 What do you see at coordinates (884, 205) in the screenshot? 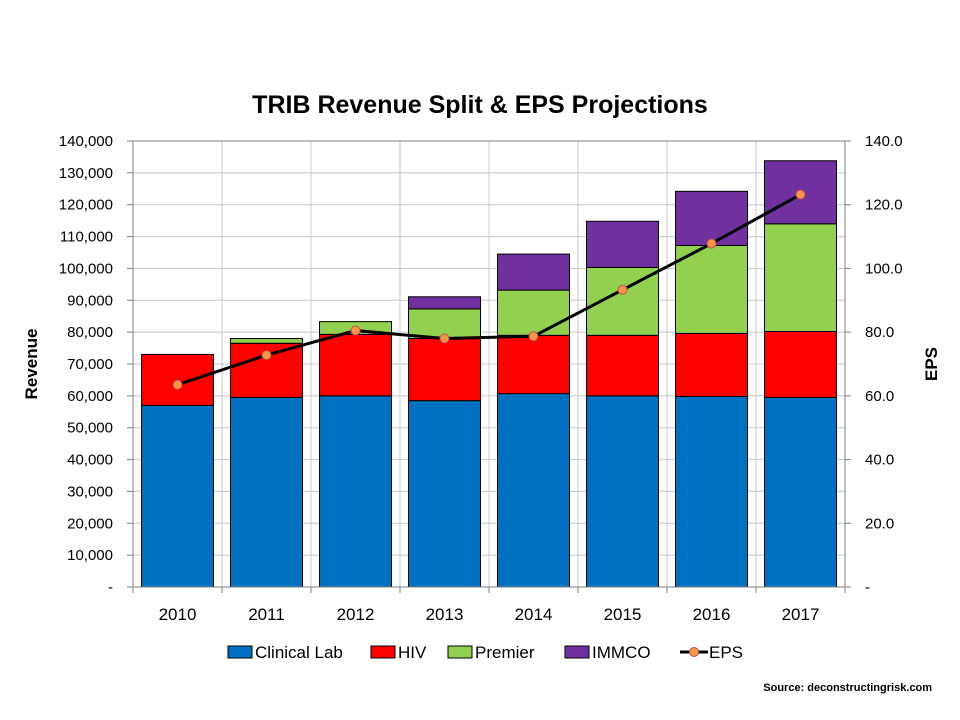
I see `y2-tick-label: 120.0` at bounding box center [884, 205].